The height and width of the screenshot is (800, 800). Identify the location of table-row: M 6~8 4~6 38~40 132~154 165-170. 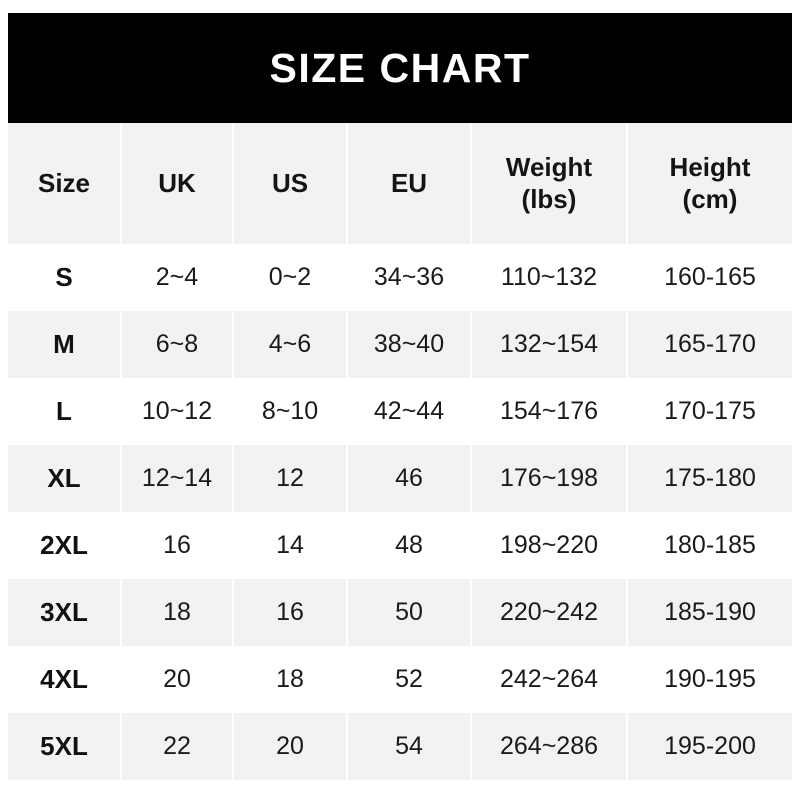
(400, 344).